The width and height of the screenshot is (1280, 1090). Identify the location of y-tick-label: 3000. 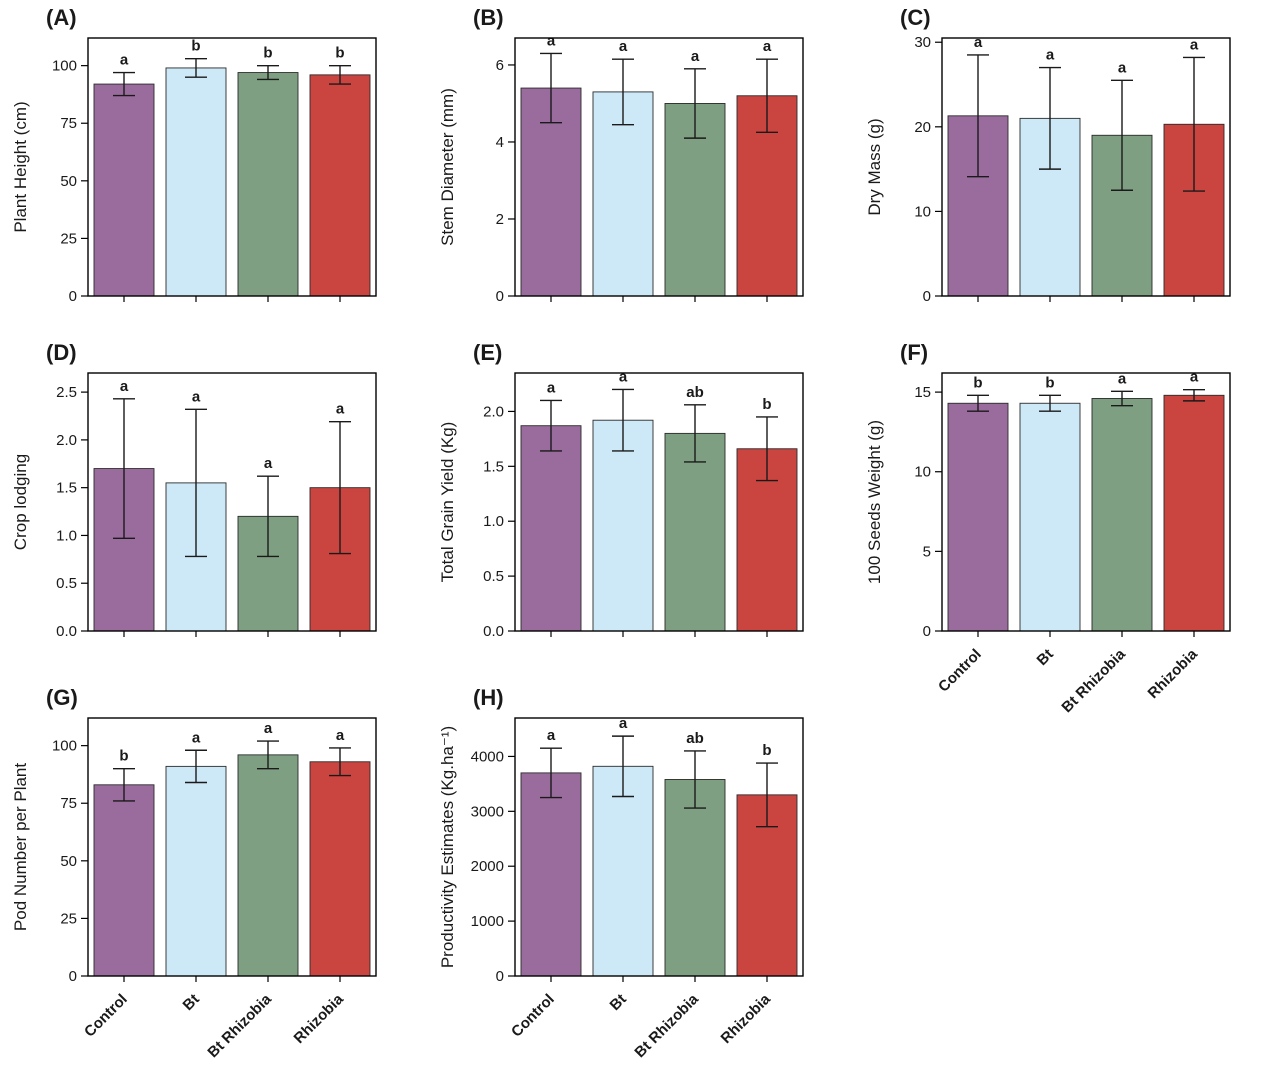
(487, 811).